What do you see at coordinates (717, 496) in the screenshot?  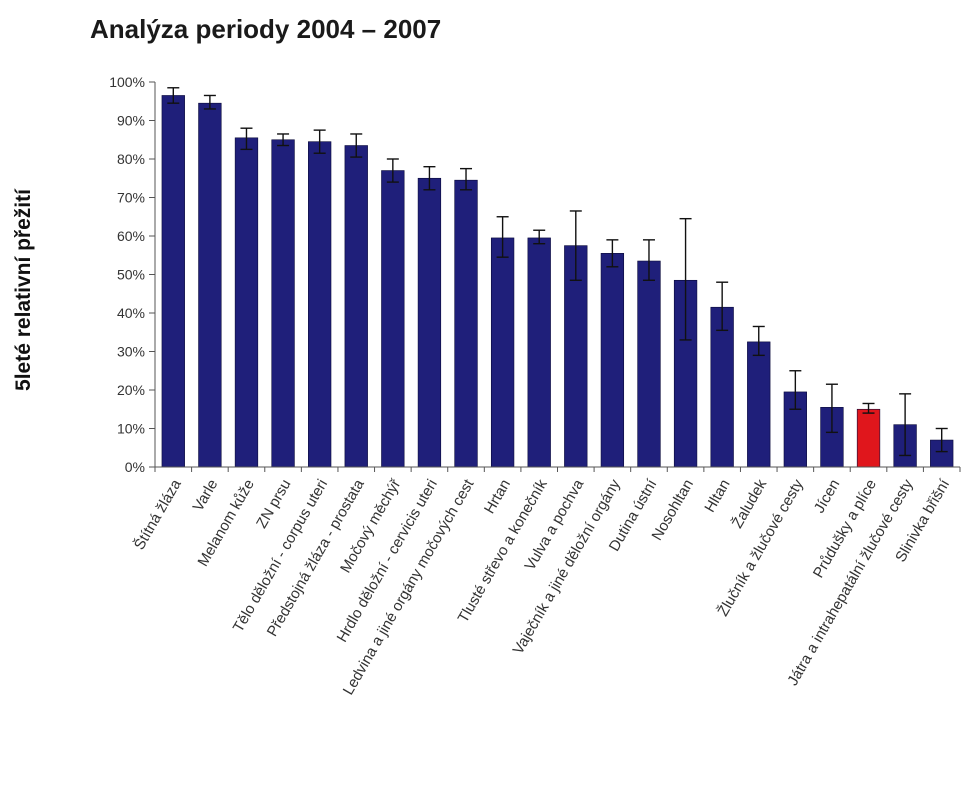 I see `category-label: Hltan` at bounding box center [717, 496].